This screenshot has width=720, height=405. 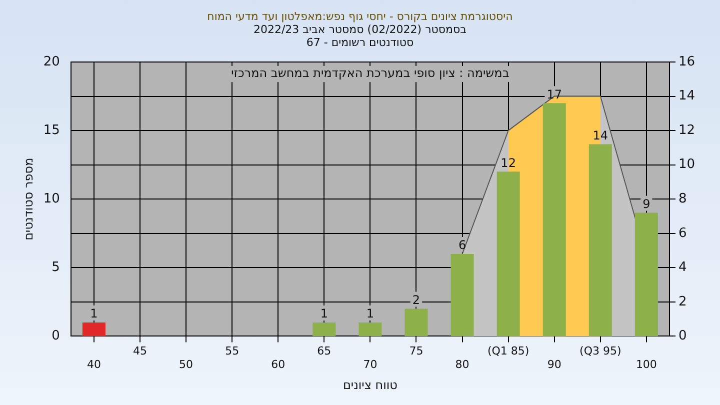 What do you see at coordinates (370, 385) in the screenshot?
I see `x-axis-title: טווח ציונים` at bounding box center [370, 385].